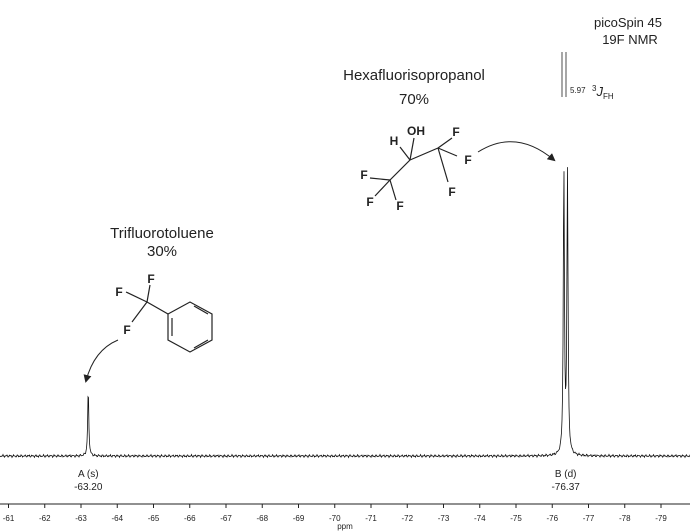 The height and width of the screenshot is (532, 690). I want to click on atom-oh: OH, so click(416, 131).